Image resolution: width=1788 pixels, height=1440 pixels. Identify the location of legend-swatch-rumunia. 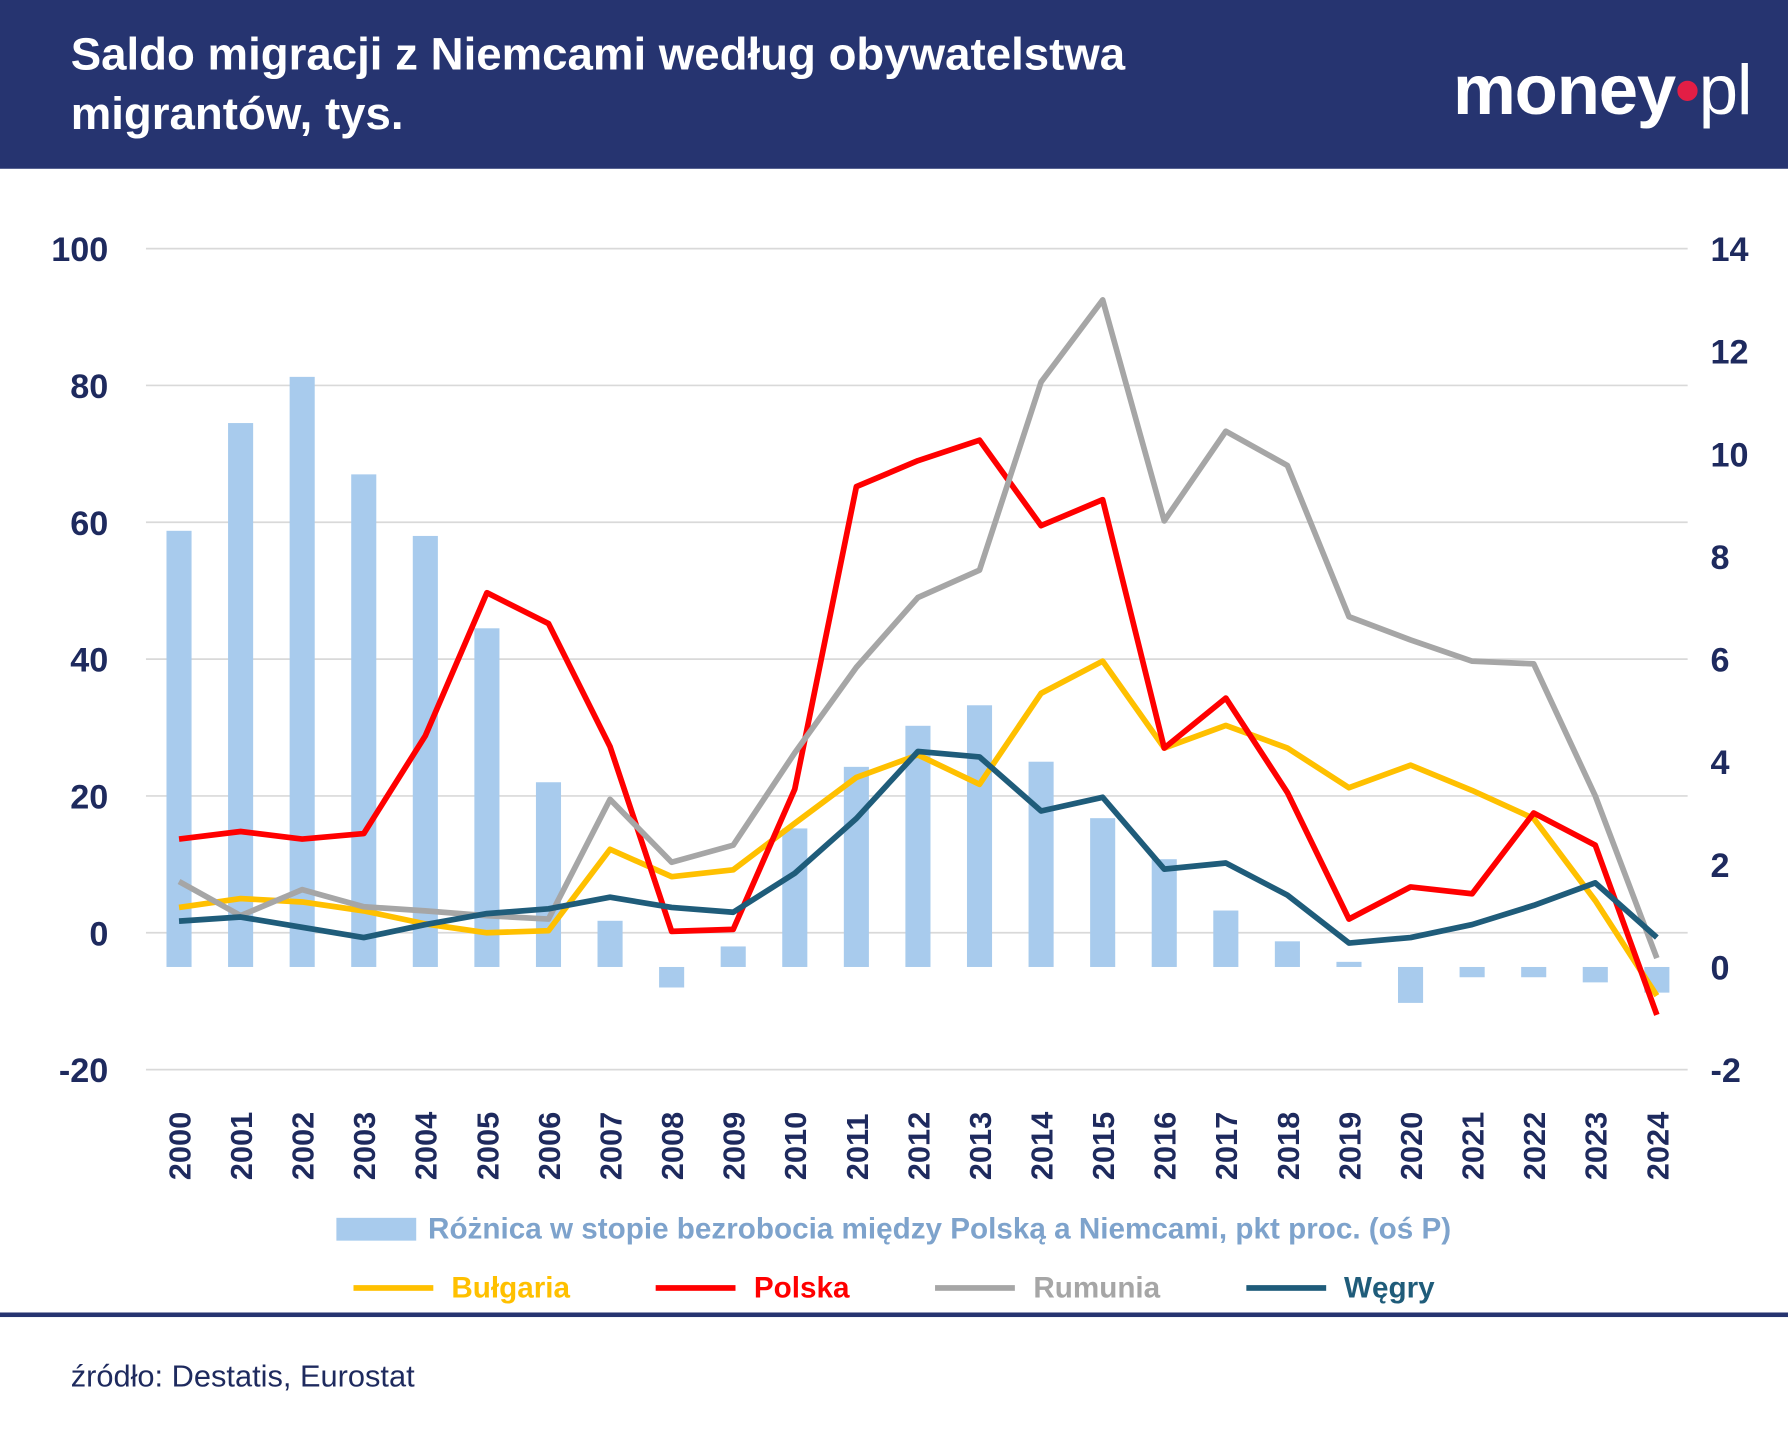
(975, 1288).